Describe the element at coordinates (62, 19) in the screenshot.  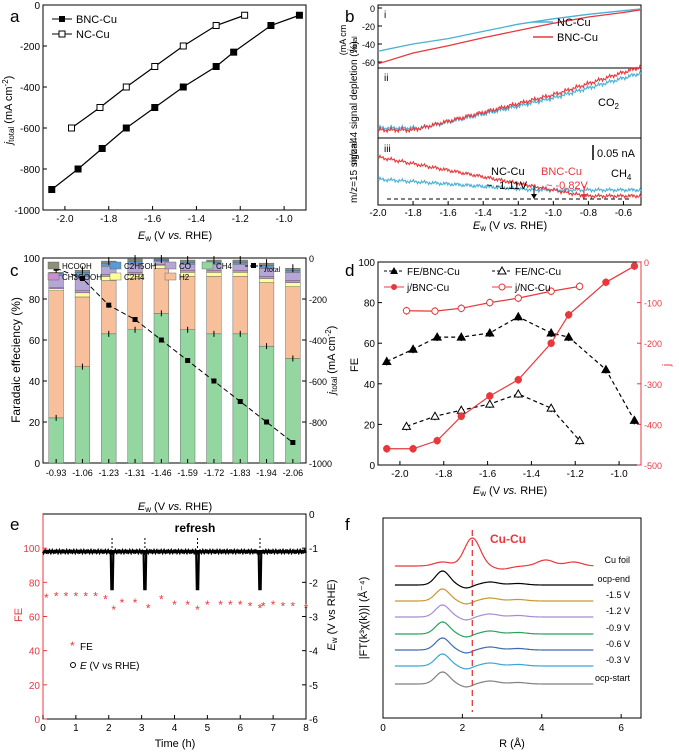
I see `legend-square-filled` at that location.